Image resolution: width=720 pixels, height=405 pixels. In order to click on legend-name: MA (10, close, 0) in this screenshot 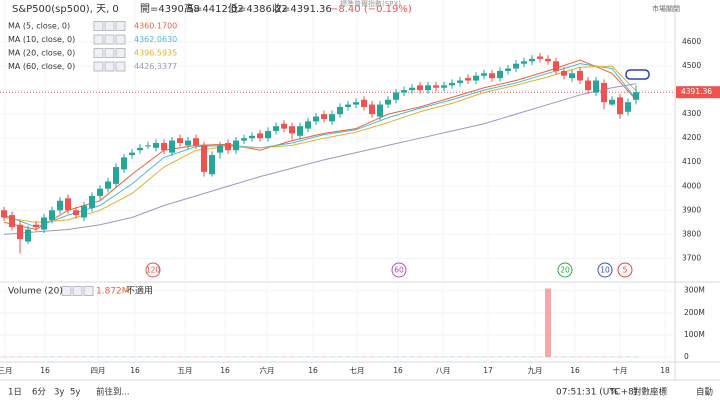, I will do `click(41, 39)`.